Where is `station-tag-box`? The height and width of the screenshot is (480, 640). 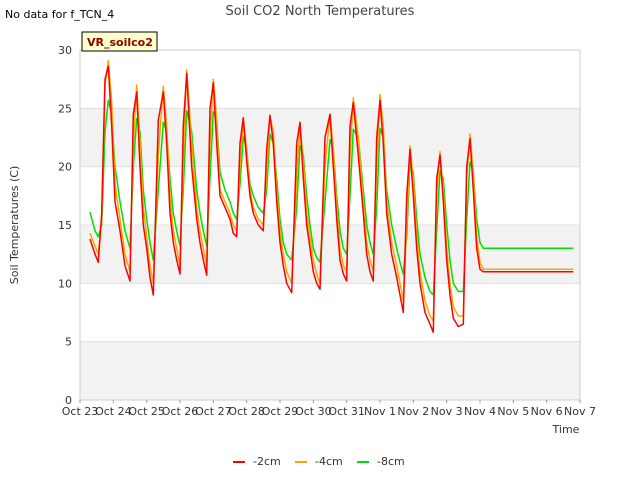
station-tag-box is located at coordinates (119, 41).